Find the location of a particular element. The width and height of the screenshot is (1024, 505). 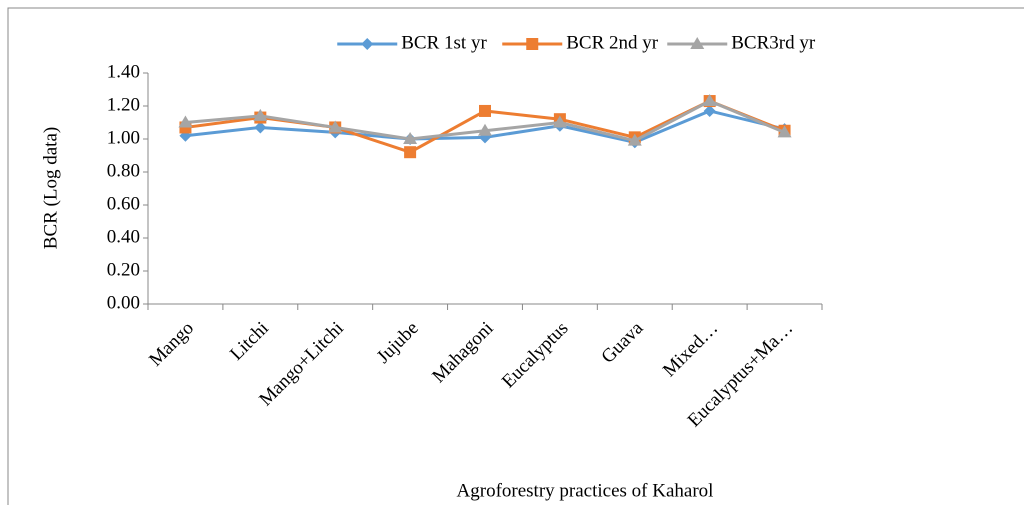

legend-label: BCR3rd yr is located at coordinates (773, 42).